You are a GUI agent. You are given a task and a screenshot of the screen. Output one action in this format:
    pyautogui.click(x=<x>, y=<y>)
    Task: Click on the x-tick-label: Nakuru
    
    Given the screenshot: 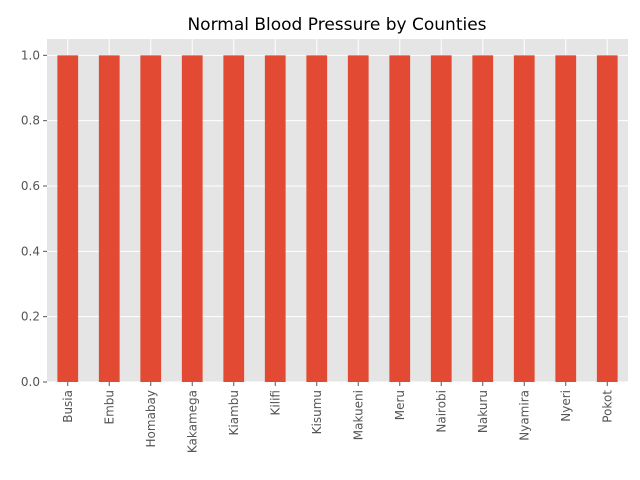 What is the action you would take?
    pyautogui.click(x=483, y=411)
    